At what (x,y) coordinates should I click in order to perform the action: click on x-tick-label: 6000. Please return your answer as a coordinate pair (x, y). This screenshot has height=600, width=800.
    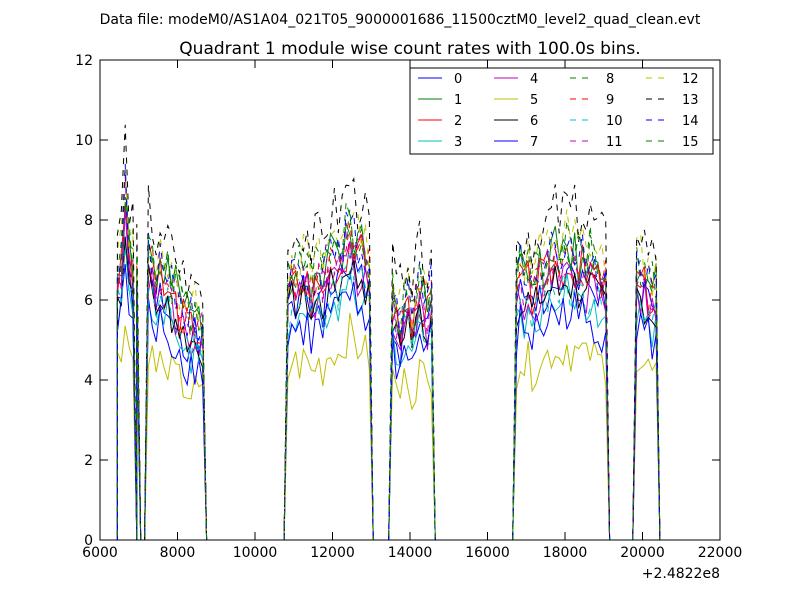
    Looking at the image, I should click on (100, 553).